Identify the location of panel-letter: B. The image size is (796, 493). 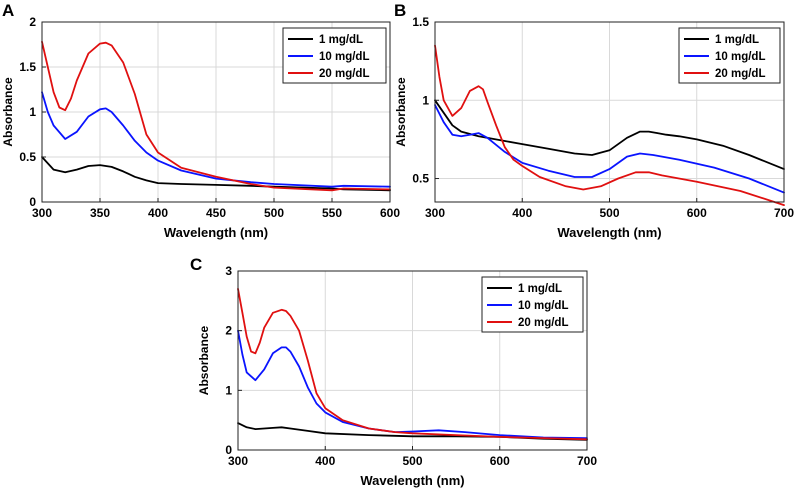
(400, 10).